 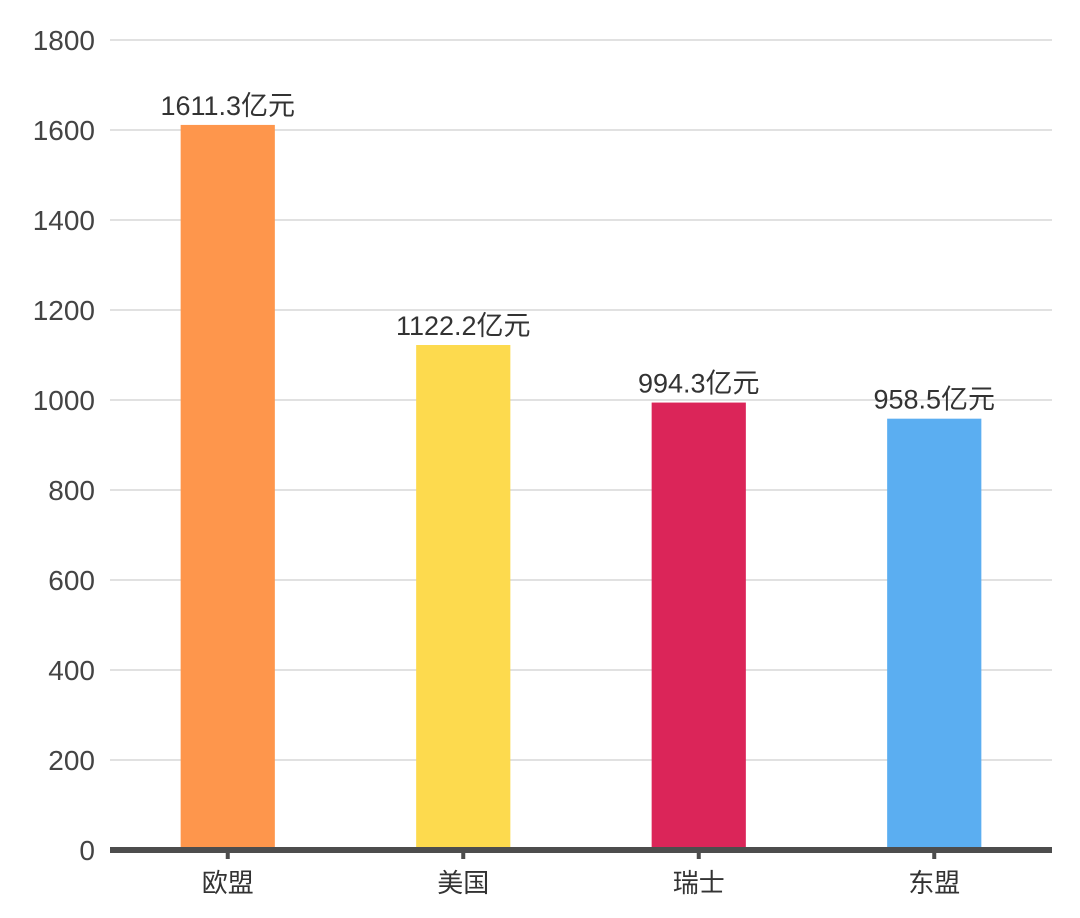 What do you see at coordinates (64, 130) in the screenshot?
I see `y-tick-label-1600: 1600` at bounding box center [64, 130].